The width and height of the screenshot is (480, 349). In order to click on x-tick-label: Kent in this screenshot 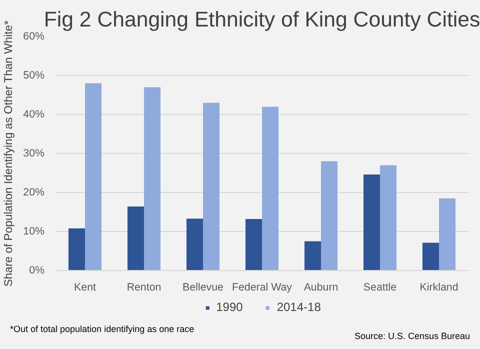, I will do `click(85, 288)`.